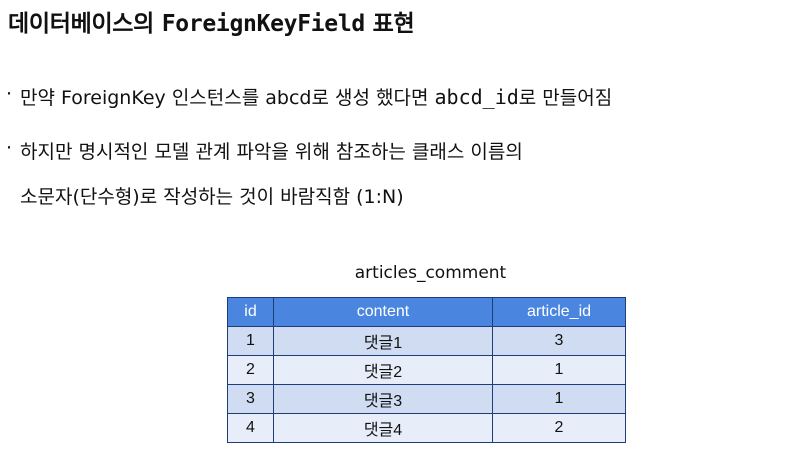  I want to click on bullet-text-line1: 하지만 명시적인 모델 관계 파악을 위해 참조하는 클래스 이름의, so click(271, 152).